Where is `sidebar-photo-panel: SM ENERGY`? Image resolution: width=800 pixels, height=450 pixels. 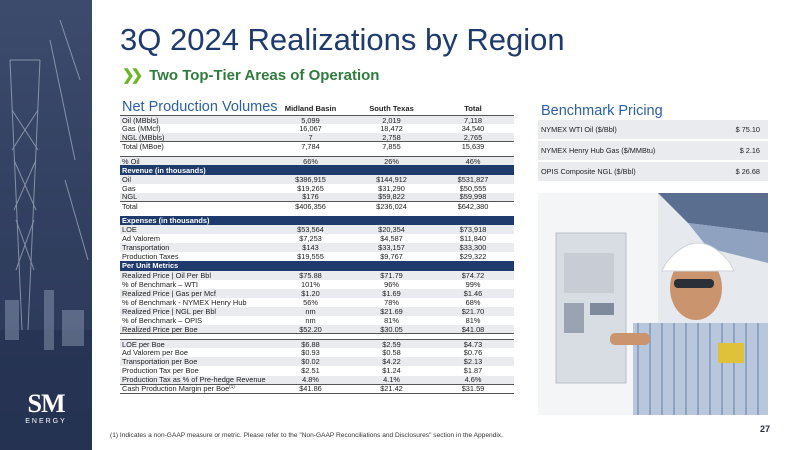 sidebar-photo-panel: SM ENERGY is located at coordinates (46, 225).